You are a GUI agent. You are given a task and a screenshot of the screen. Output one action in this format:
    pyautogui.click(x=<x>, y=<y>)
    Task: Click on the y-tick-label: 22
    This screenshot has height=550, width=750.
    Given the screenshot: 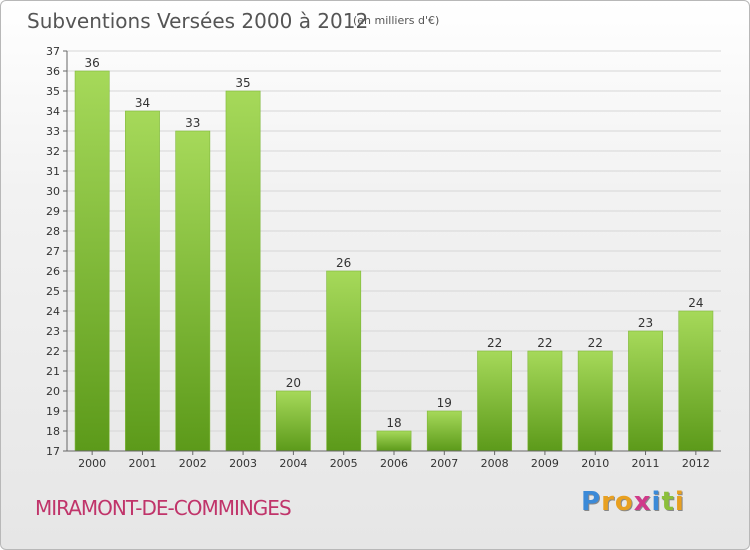 What is the action you would take?
    pyautogui.click(x=53, y=351)
    